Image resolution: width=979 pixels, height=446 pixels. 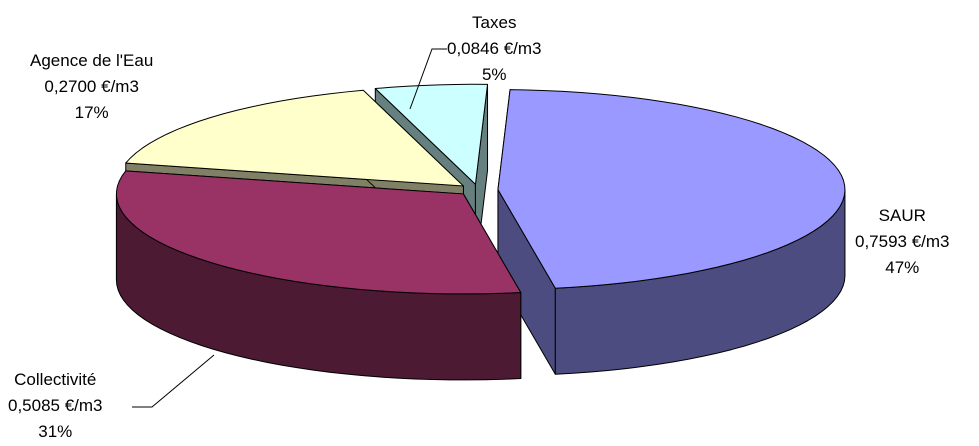 I want to click on slice-percent: 5%, so click(x=494, y=74).